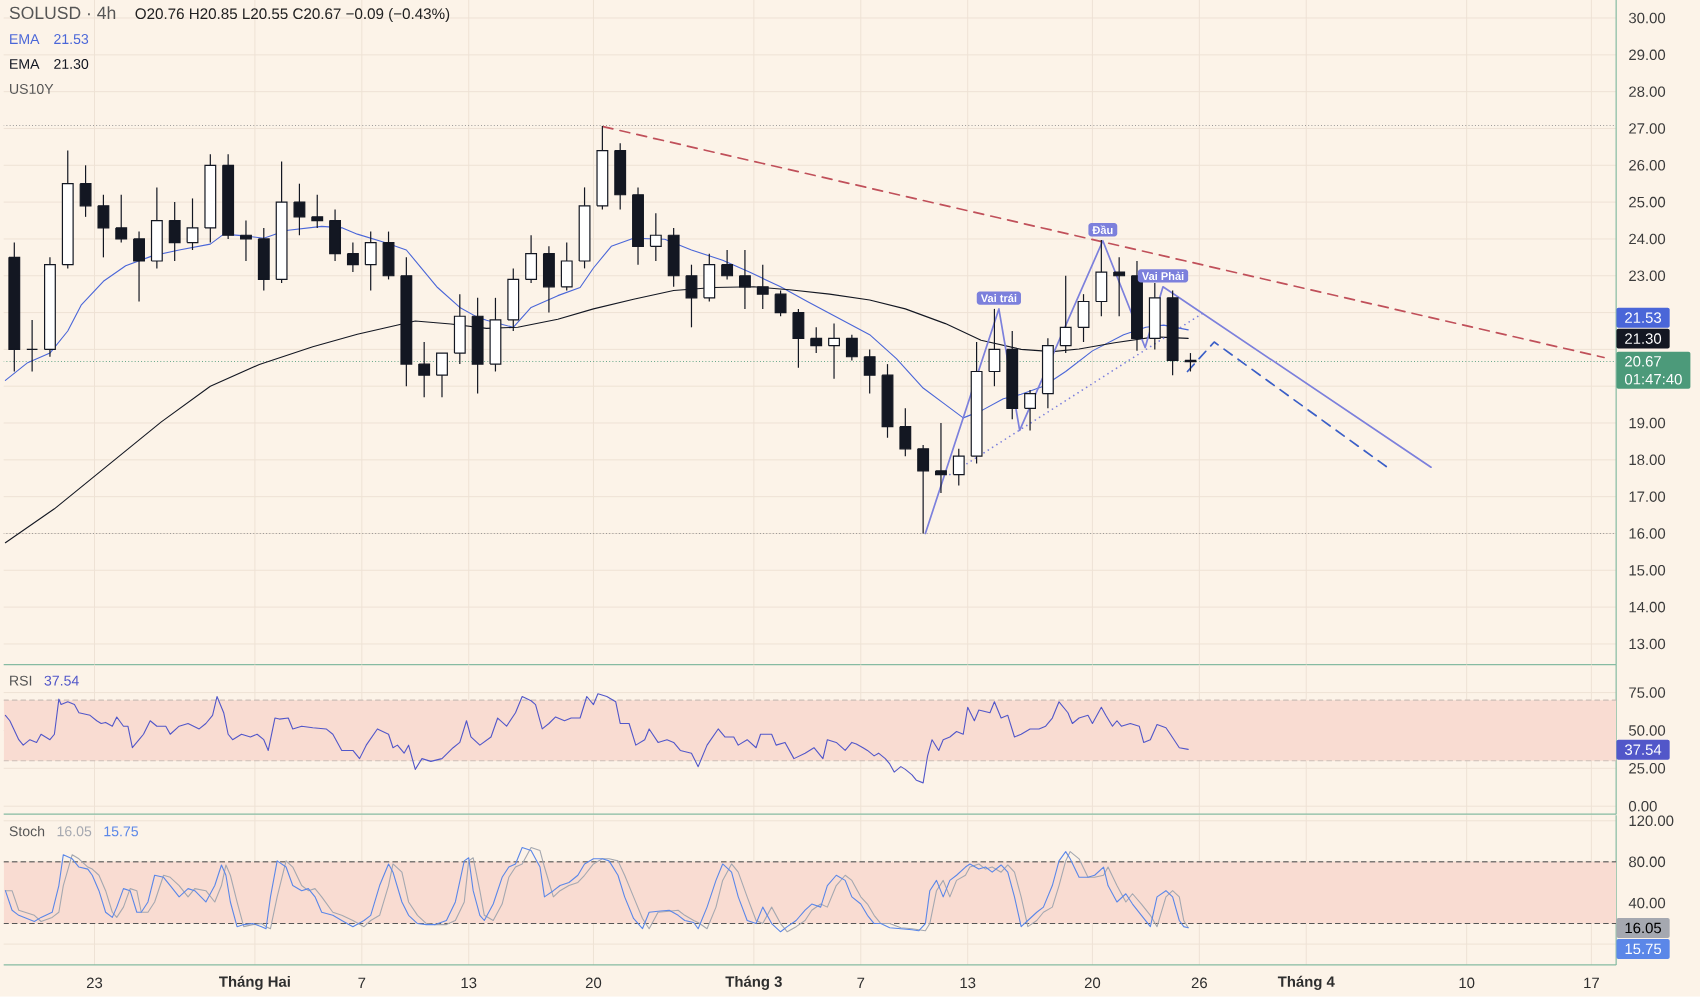  What do you see at coordinates (1647, 692) in the screenshot?
I see `y-tick-label: 75.00` at bounding box center [1647, 692].